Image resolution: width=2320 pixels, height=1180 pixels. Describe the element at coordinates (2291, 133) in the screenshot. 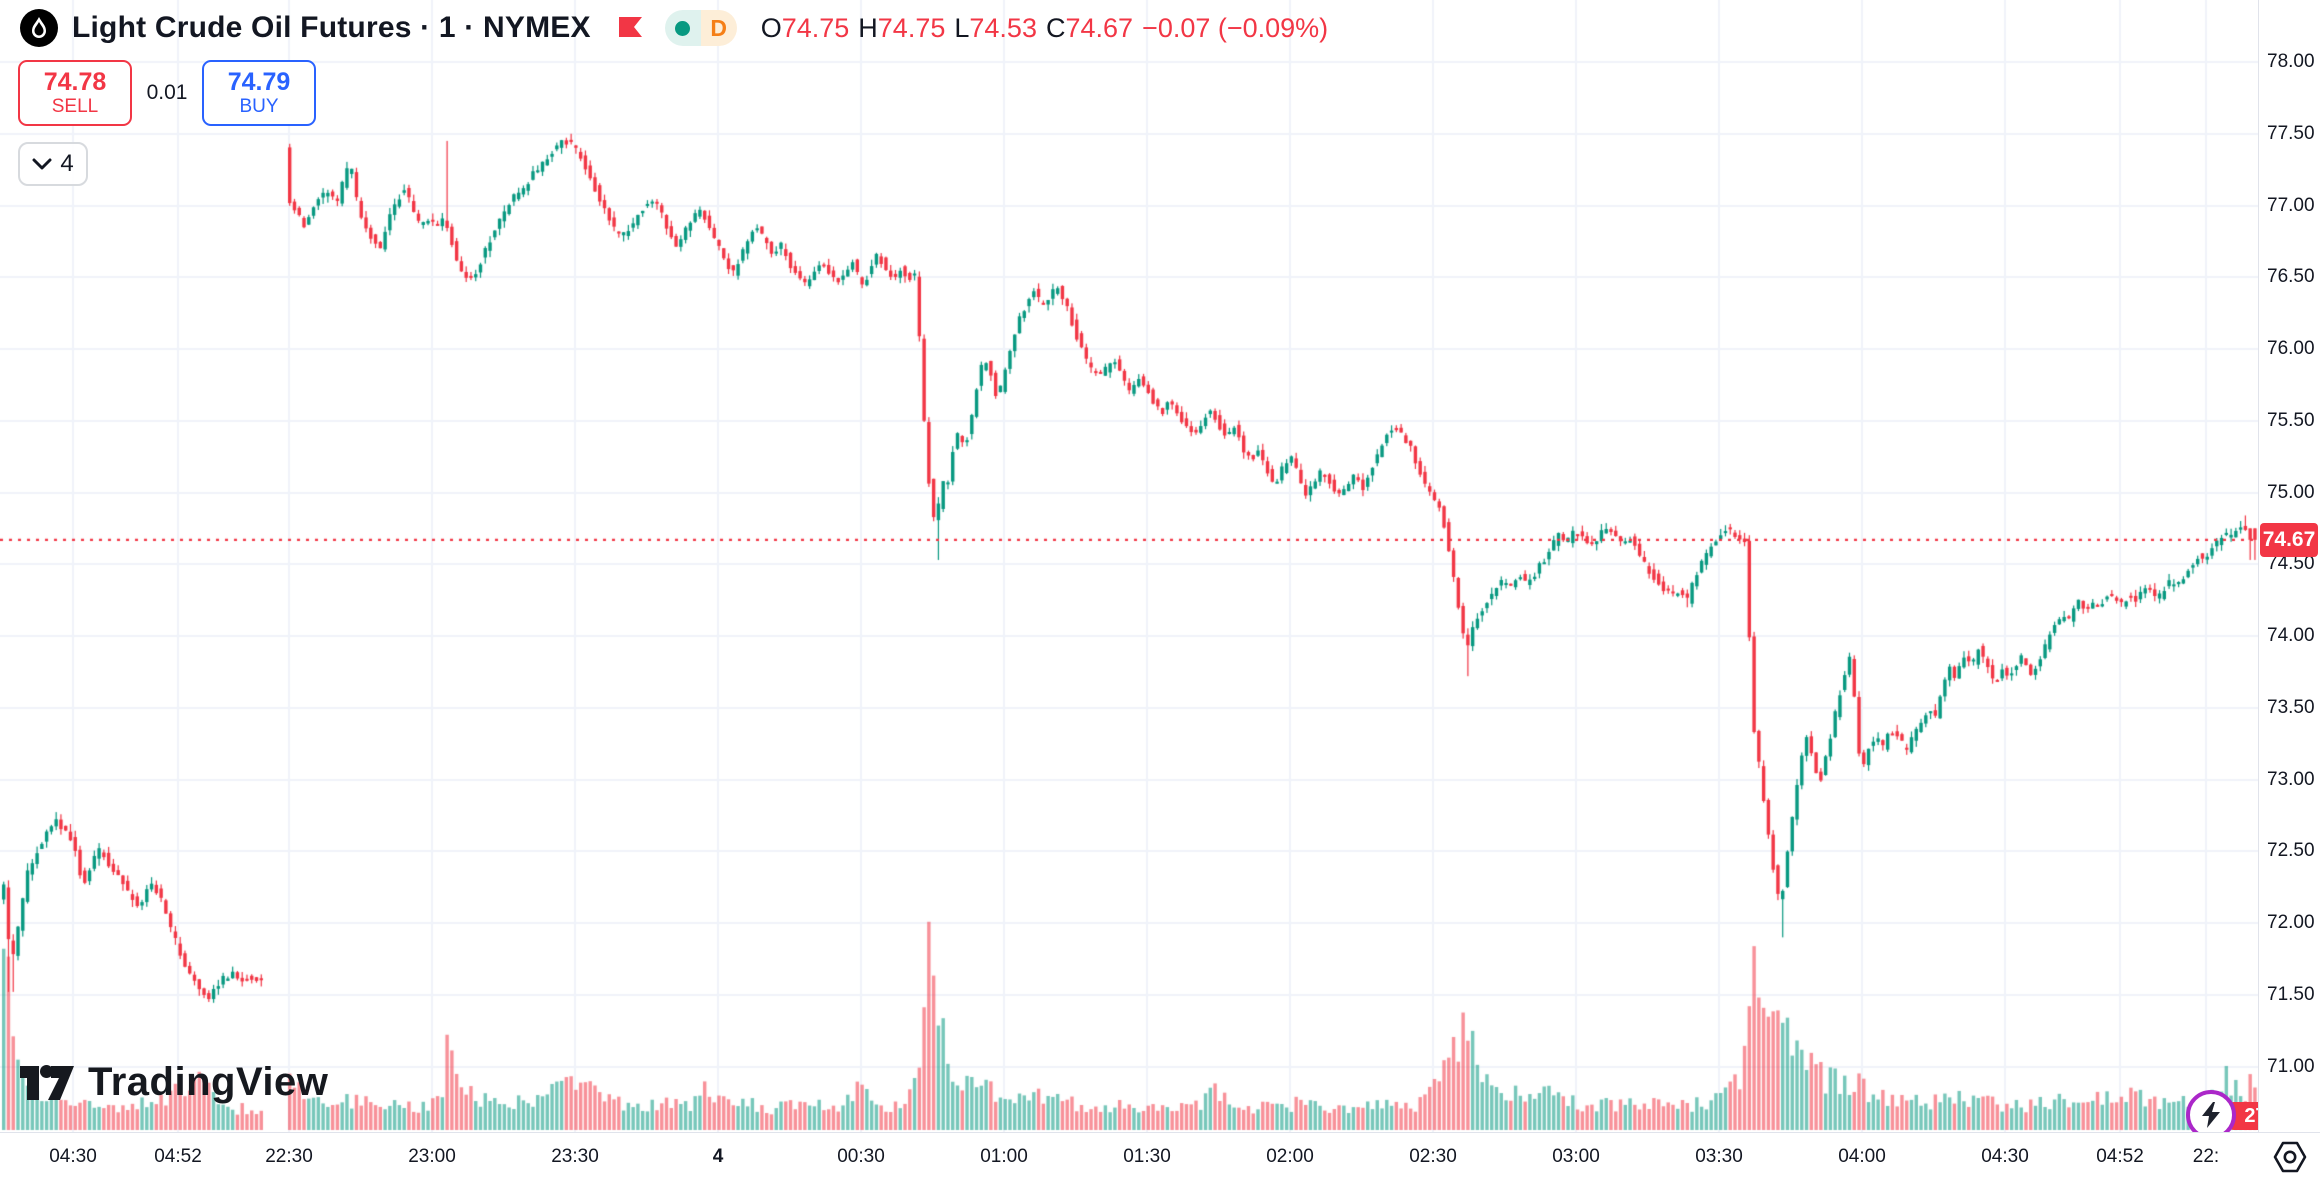

I see `price-tick-label: 77.50` at that location.